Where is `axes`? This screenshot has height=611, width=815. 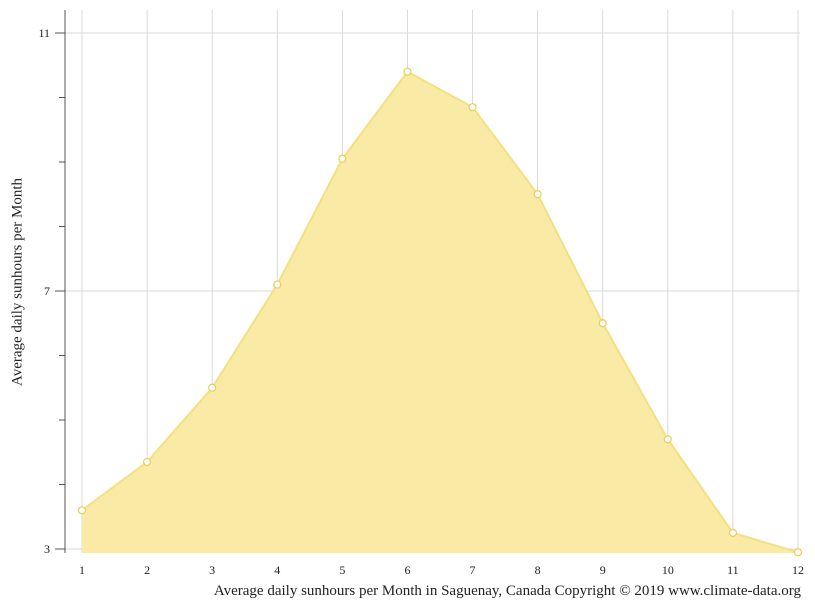
axes is located at coordinates (60, 281).